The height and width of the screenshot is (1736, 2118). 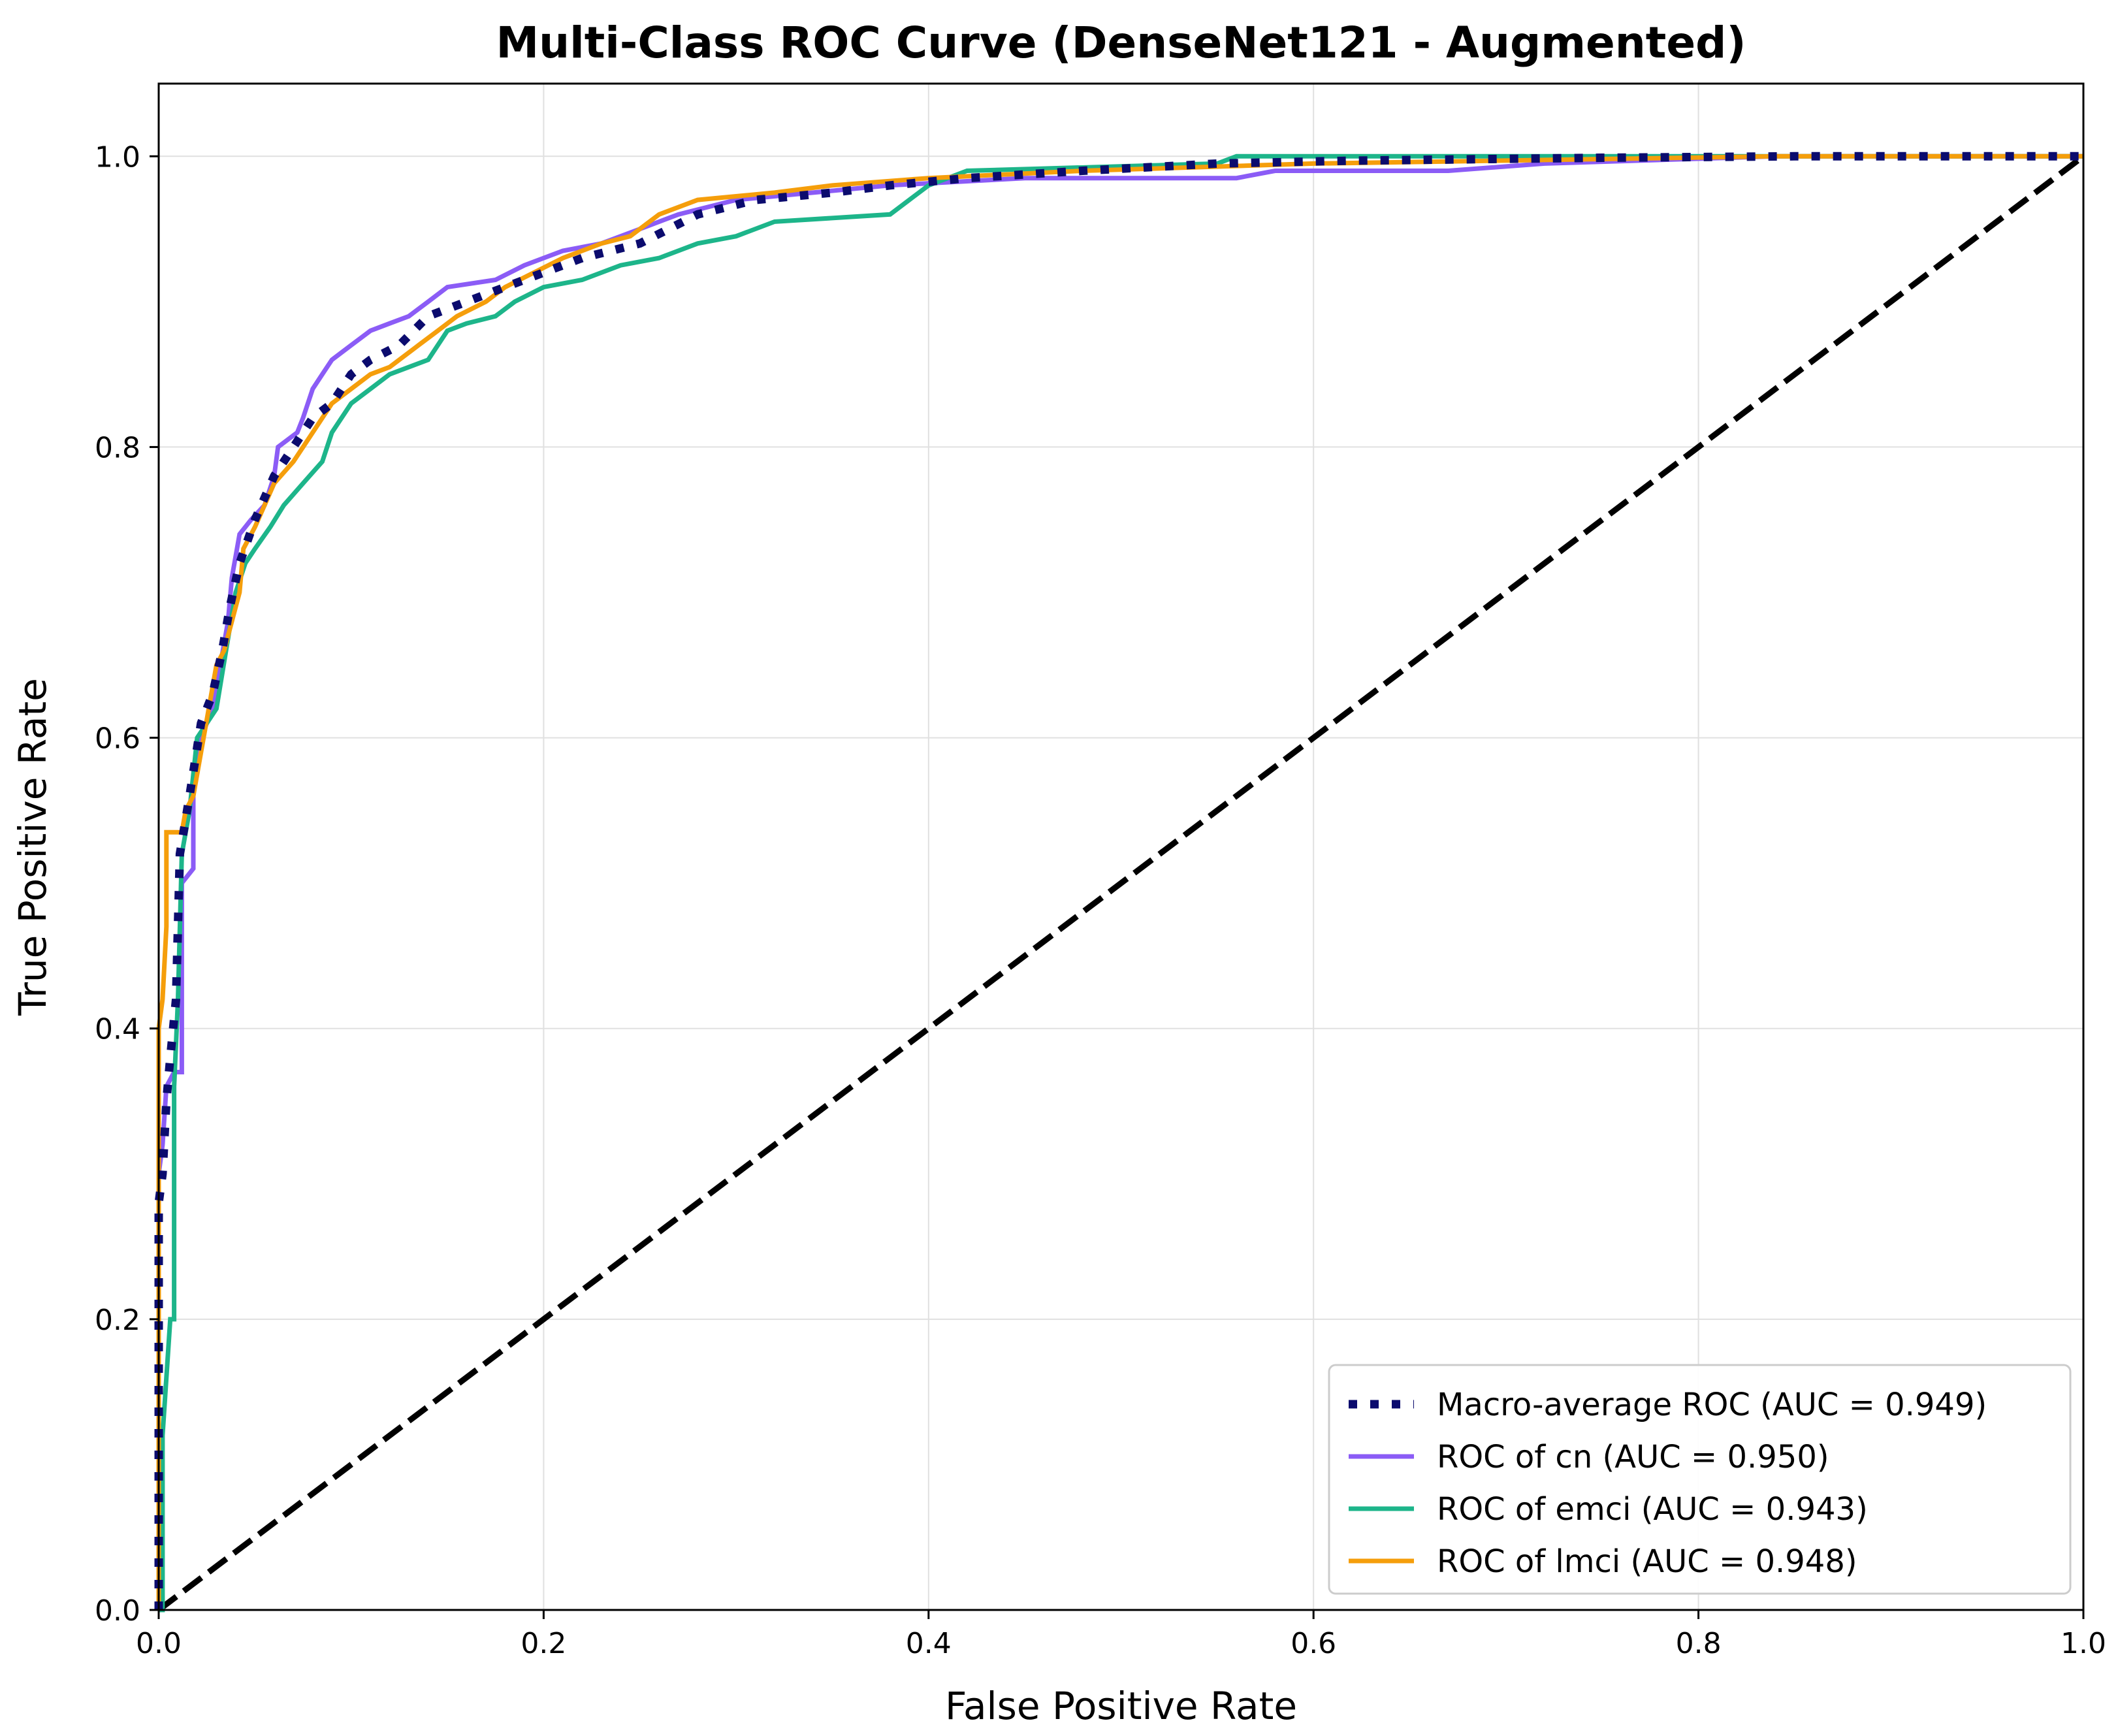 What do you see at coordinates (159, 1643) in the screenshot?
I see `x-tick-label: 0.0` at bounding box center [159, 1643].